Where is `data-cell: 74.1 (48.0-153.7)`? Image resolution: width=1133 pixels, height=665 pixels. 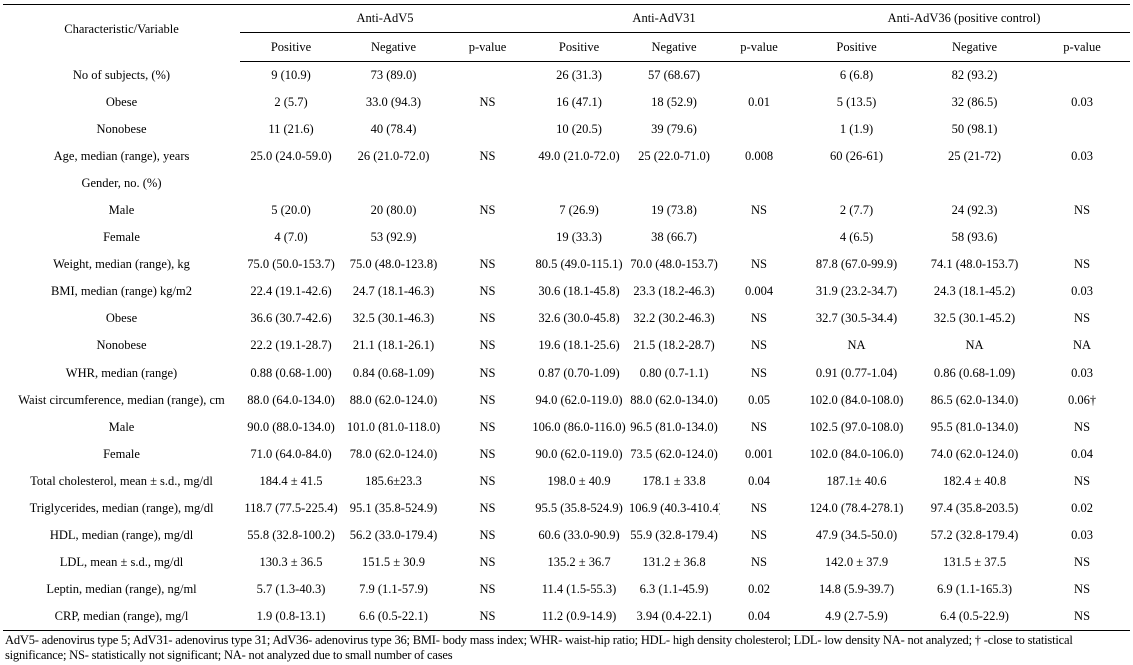 data-cell: 74.1 (48.0-153.7) is located at coordinates (974, 264).